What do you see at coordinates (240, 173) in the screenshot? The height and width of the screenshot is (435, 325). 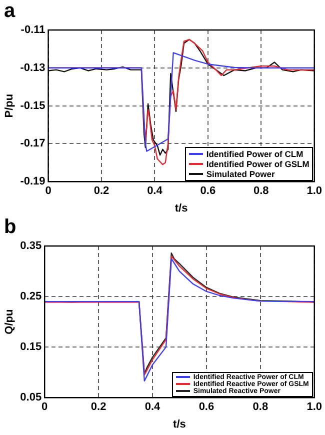 I see `legend-label: Simulated Power` at bounding box center [240, 173].